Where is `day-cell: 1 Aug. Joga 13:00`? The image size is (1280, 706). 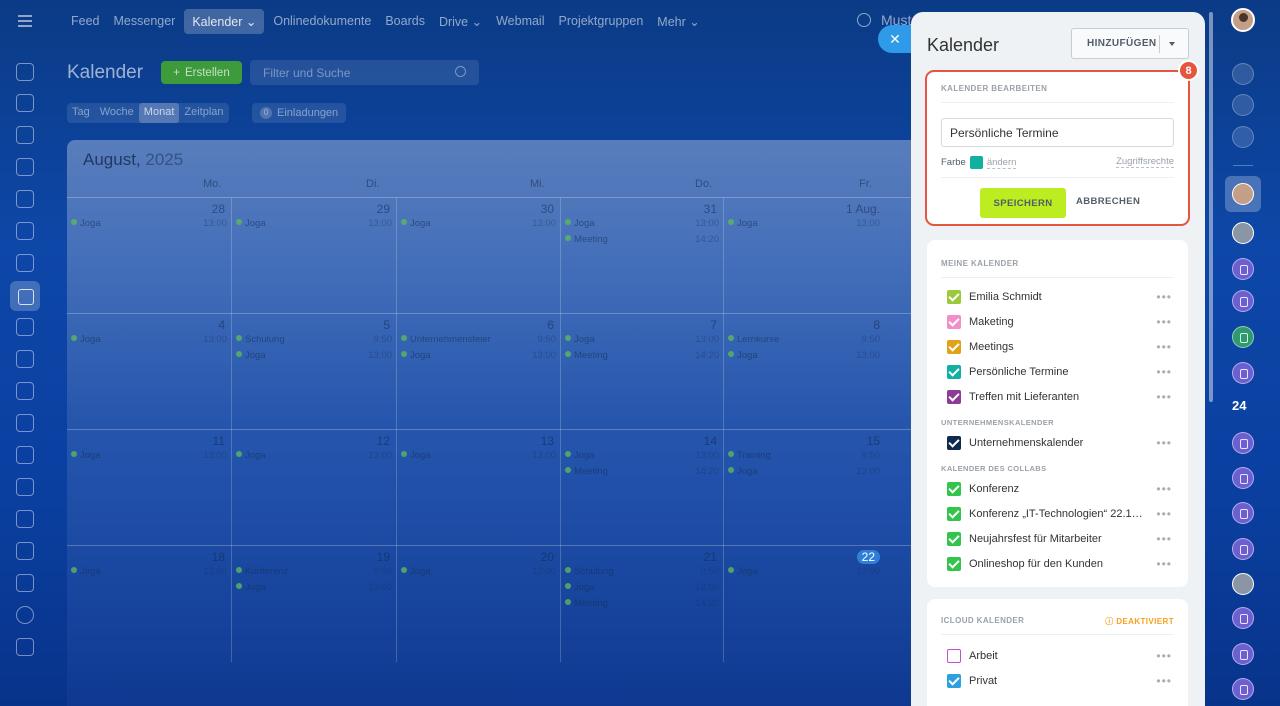
day-cell: 1 Aug. Joga 13:00 is located at coordinates (820, 256).